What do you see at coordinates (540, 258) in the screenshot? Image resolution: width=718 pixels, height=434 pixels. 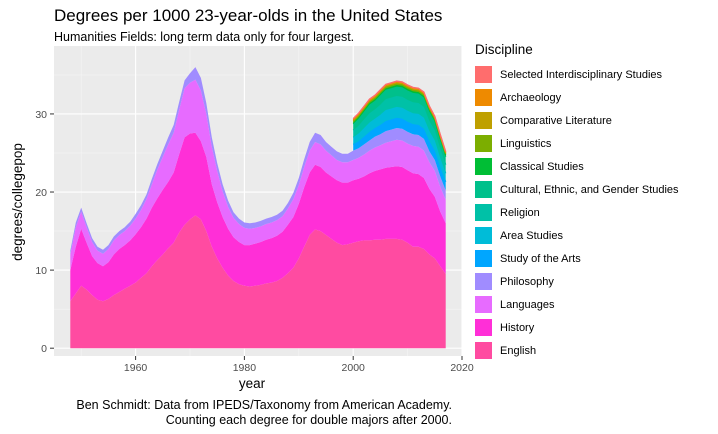 I see `legend-label: Study of the Arts` at bounding box center [540, 258].